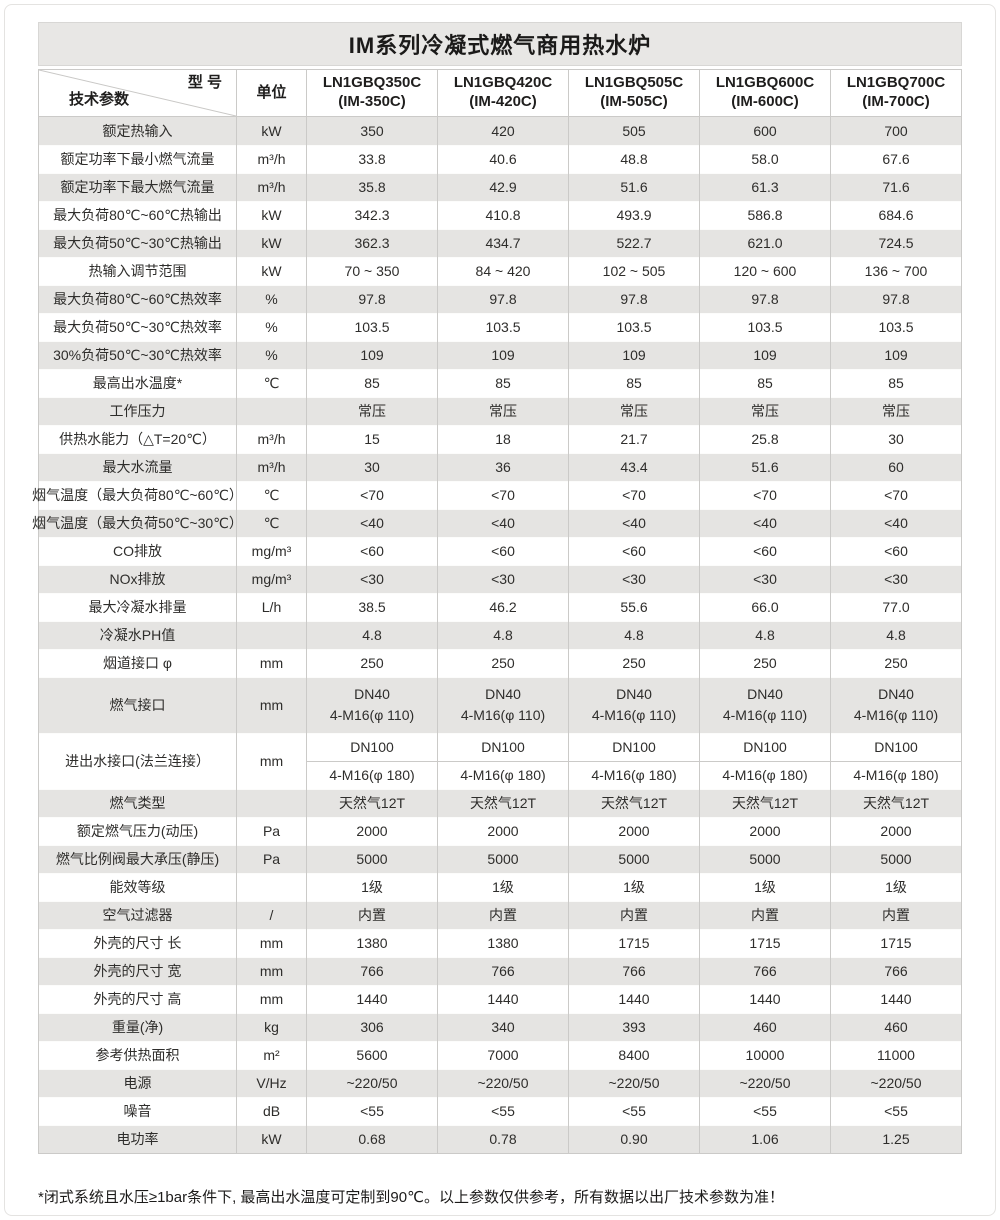 The image size is (1000, 1220). What do you see at coordinates (500, 803) in the screenshot?
I see `table-row: 燃气类型 天然气12T 天然气12T 天然气12T 天然气12T 天然气12T` at bounding box center [500, 803].